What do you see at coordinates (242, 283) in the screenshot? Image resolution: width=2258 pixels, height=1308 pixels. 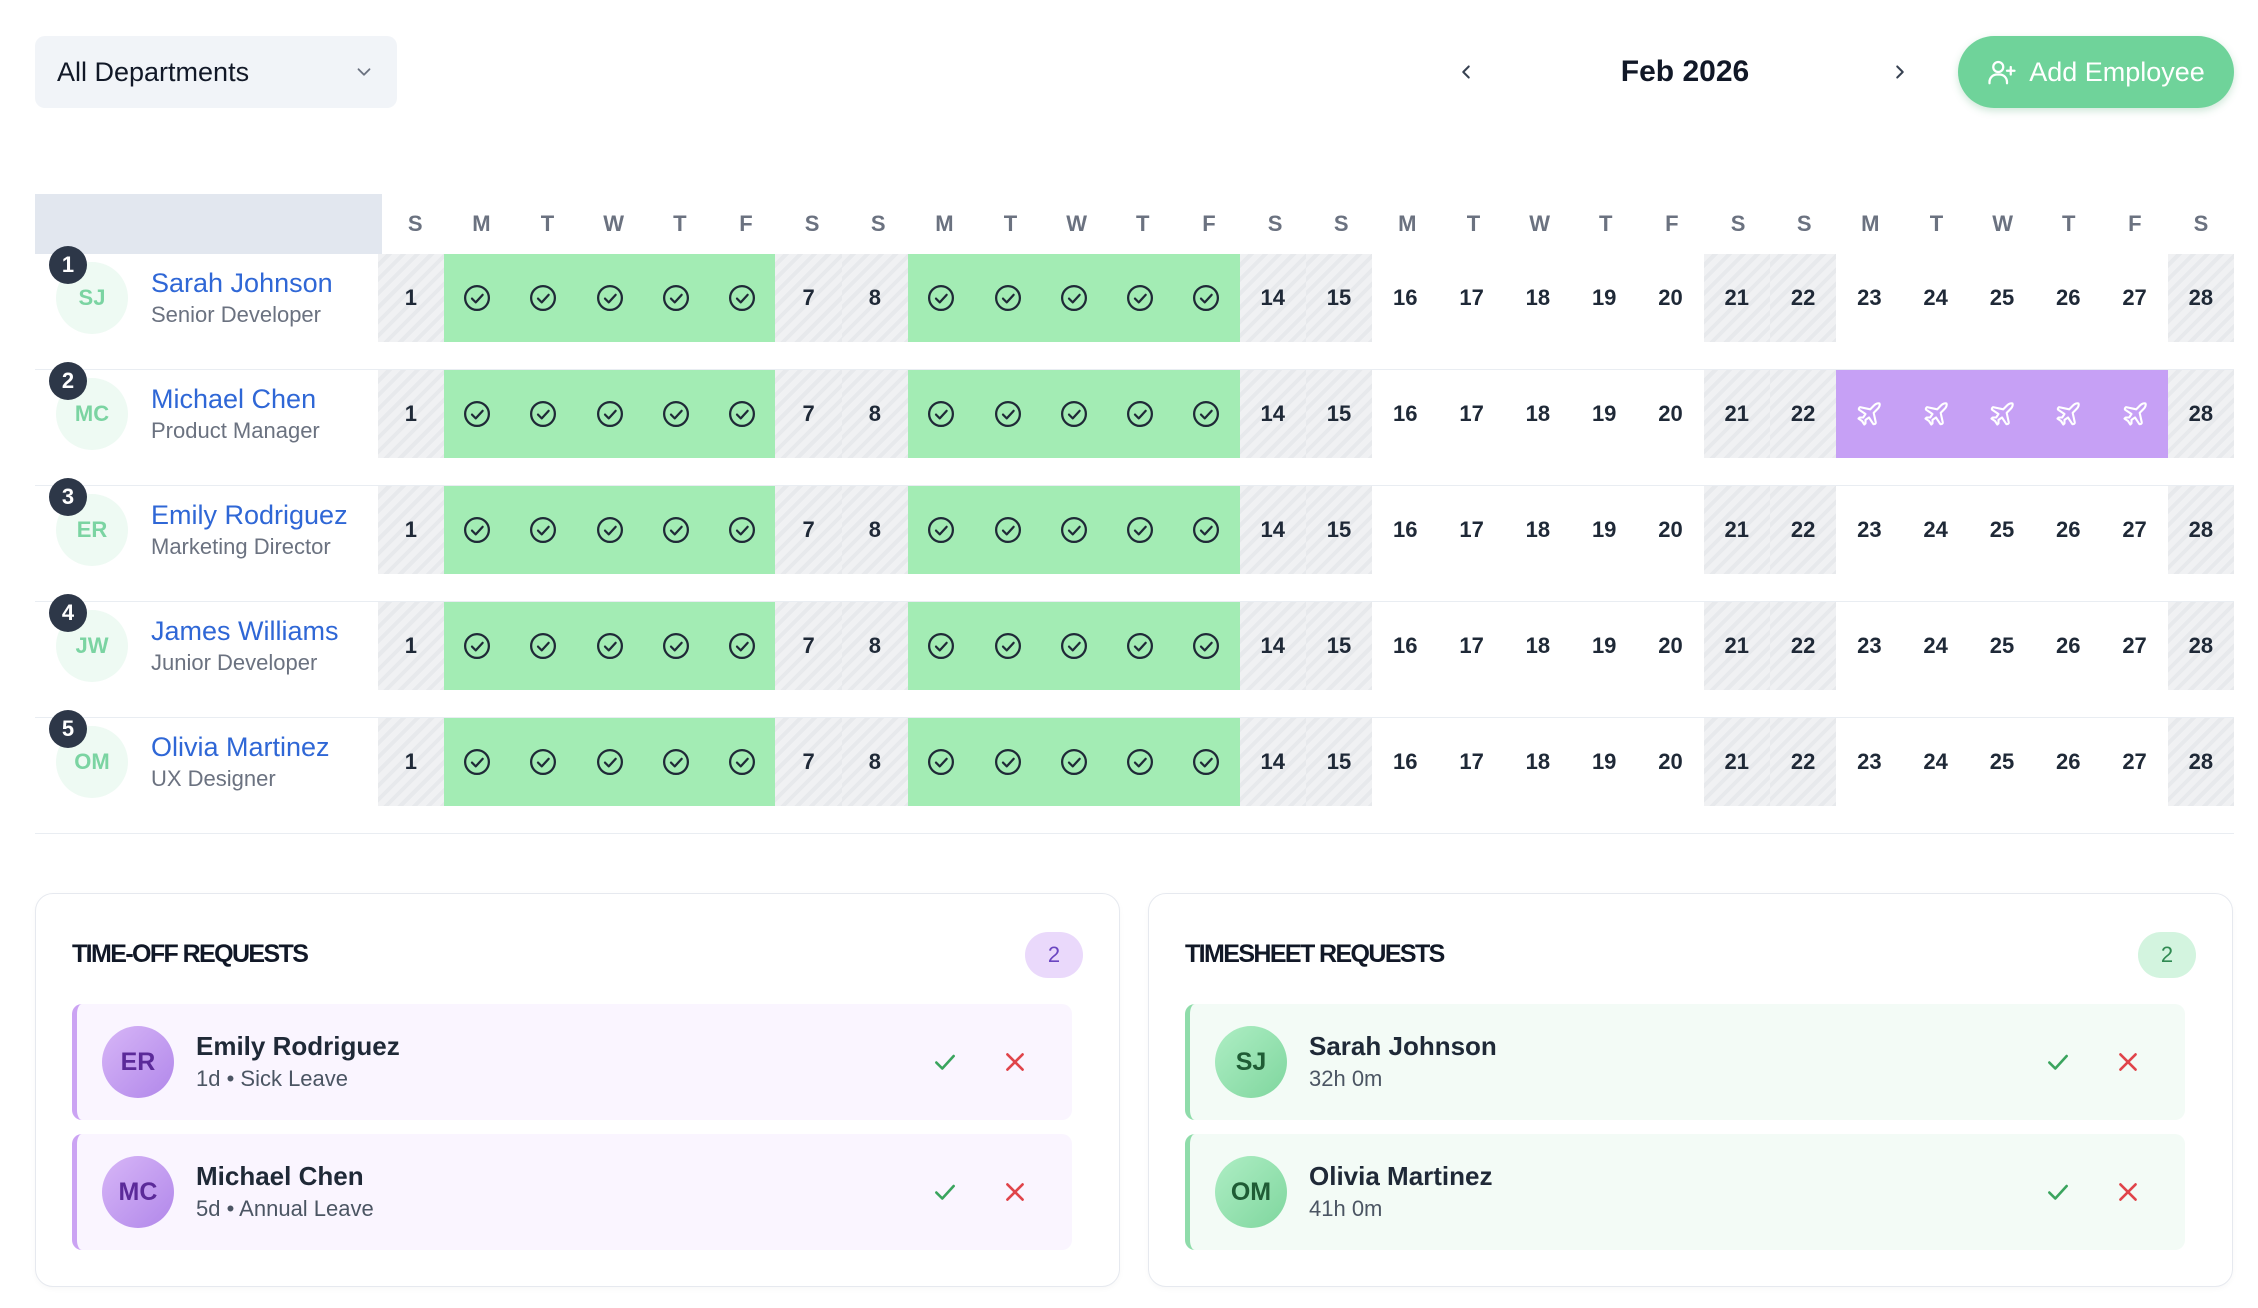 I see `employee-name: Sarah Johnson` at bounding box center [242, 283].